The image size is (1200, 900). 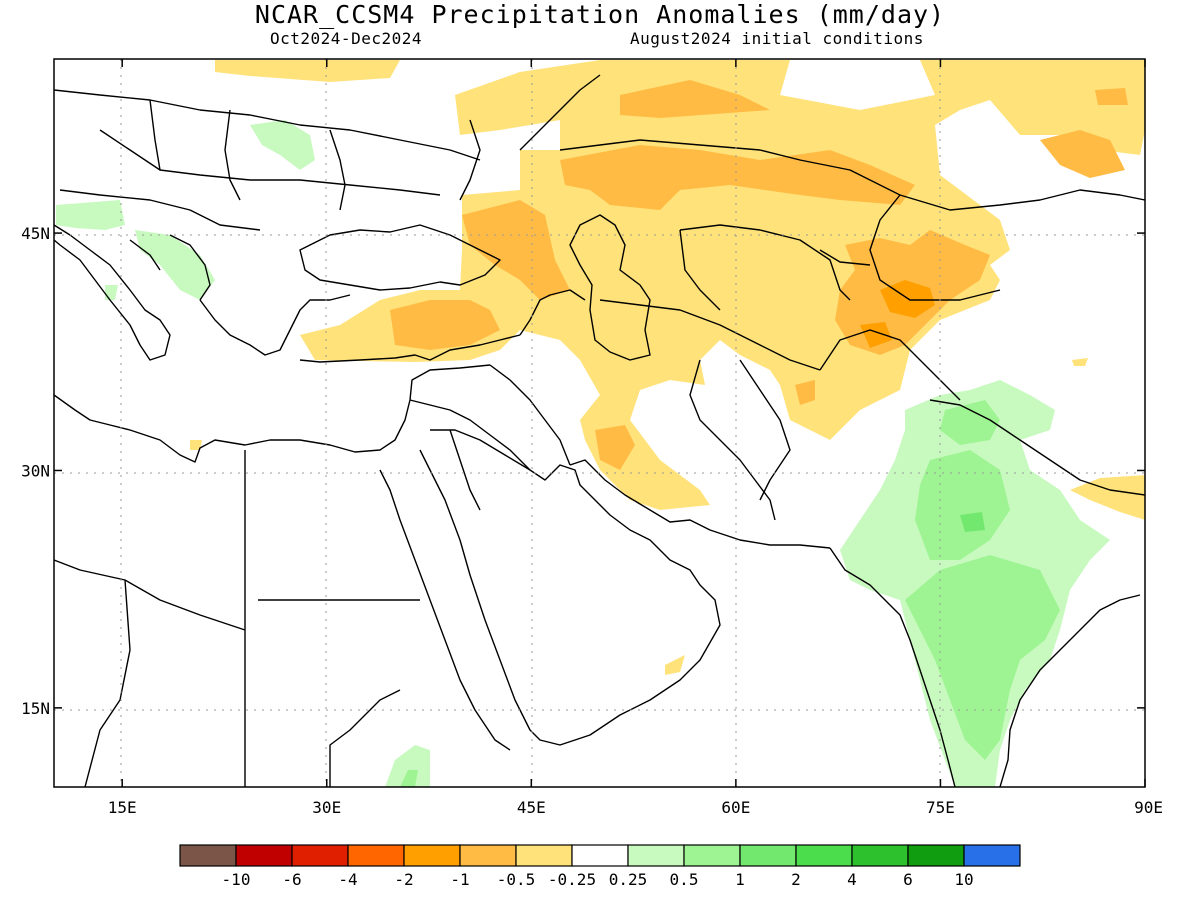 I want to click on lon-tick-label: 90E, so click(x=1148, y=807).